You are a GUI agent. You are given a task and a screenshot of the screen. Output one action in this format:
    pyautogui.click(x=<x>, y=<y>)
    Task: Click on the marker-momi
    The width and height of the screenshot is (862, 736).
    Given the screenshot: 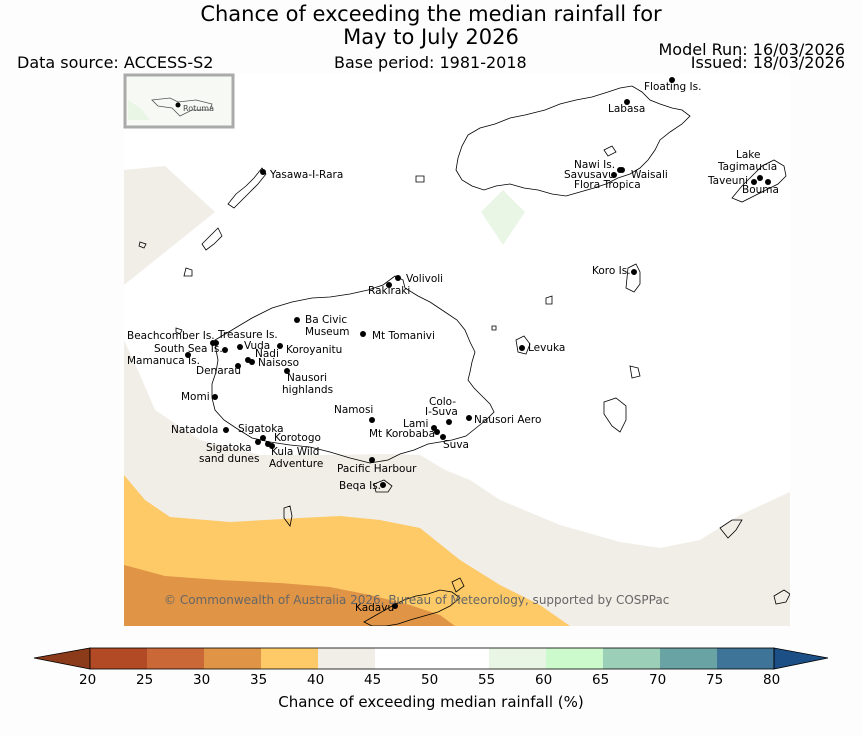 What is the action you would take?
    pyautogui.click(x=215, y=397)
    